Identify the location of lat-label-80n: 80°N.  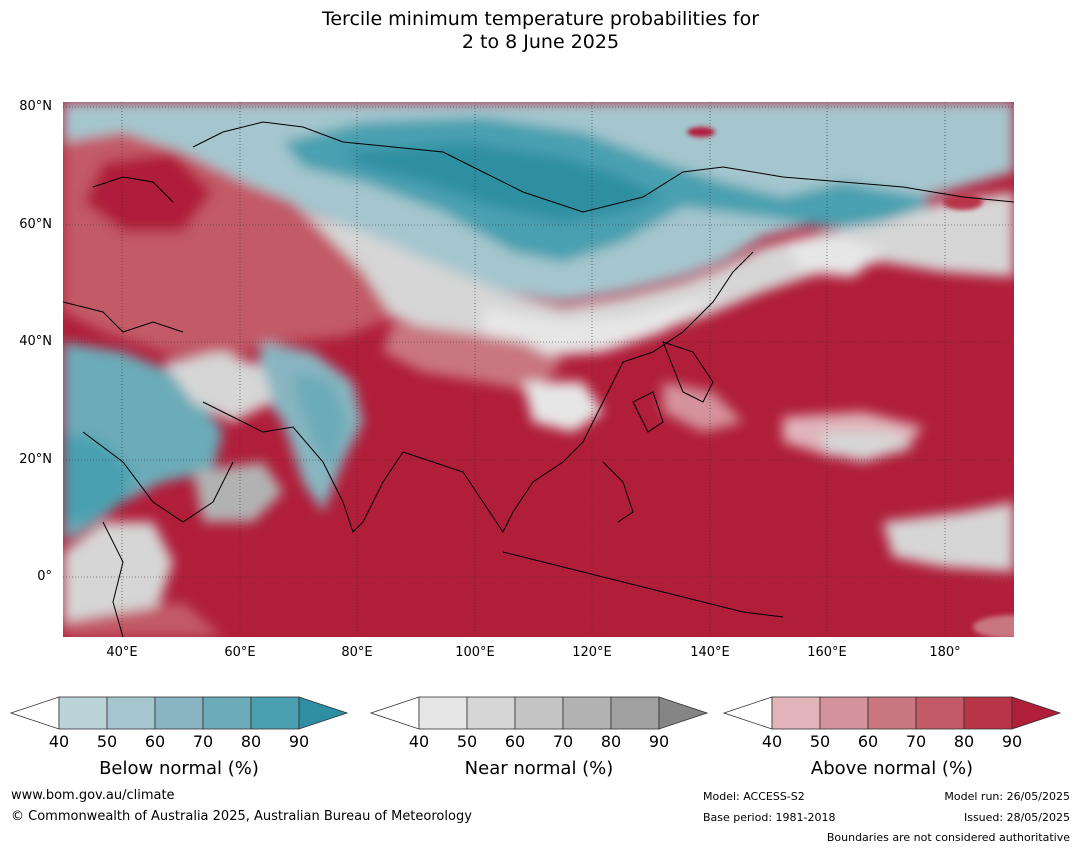
(35, 106).